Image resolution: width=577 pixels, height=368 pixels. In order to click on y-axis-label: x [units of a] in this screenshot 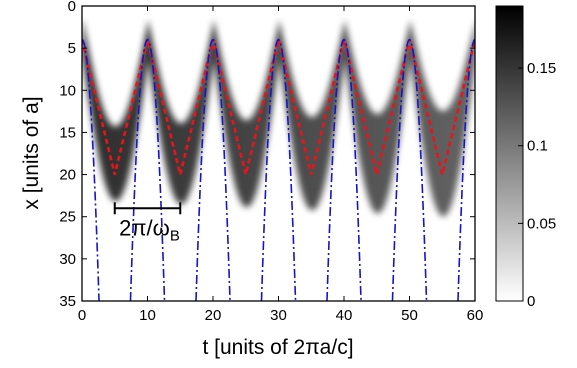, I will do `click(31, 152)`.